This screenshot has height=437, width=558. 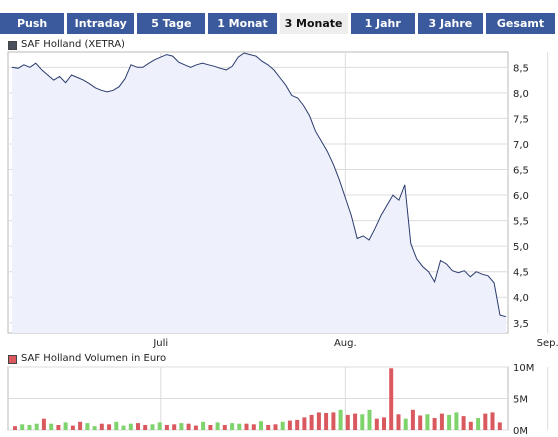 I want to click on tab-3-jahre: 3 Jahre, so click(x=450, y=23).